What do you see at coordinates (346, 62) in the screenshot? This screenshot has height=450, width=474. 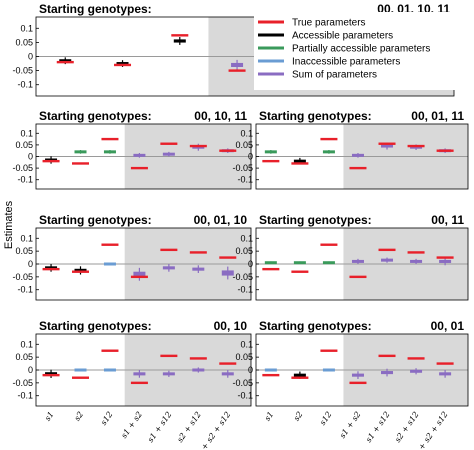 I see `svg-text: Inaccessible parameters` at bounding box center [346, 62].